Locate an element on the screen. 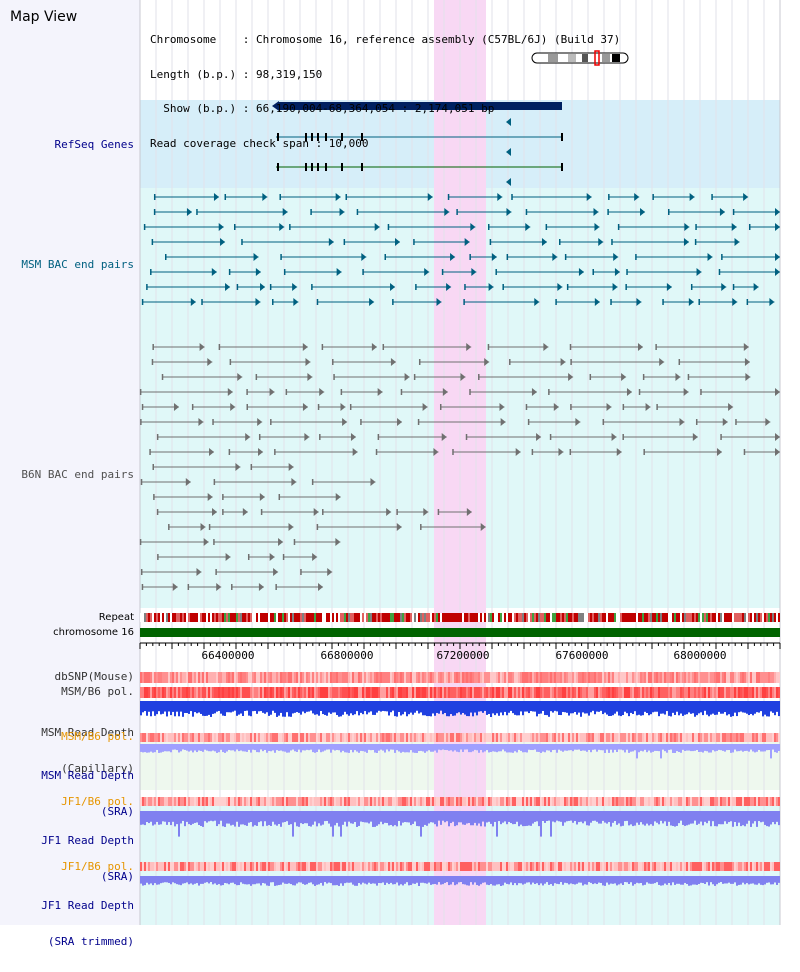 The height and width of the screenshot is (972, 800). track-label-refseq-genes: RefSeq Genes is located at coordinates (94, 144).